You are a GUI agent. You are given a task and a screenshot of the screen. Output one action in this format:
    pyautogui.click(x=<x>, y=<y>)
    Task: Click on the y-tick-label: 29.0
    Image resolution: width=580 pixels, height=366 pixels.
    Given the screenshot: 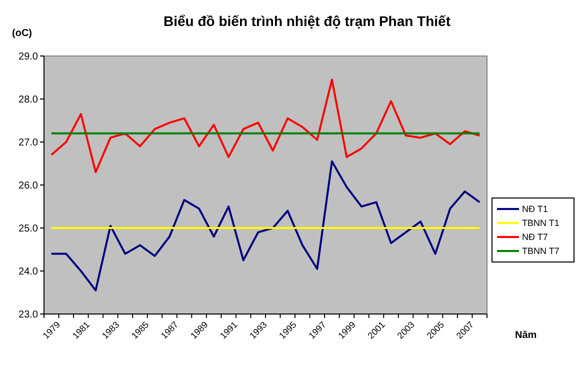 What is the action you would take?
    pyautogui.click(x=28, y=57)
    